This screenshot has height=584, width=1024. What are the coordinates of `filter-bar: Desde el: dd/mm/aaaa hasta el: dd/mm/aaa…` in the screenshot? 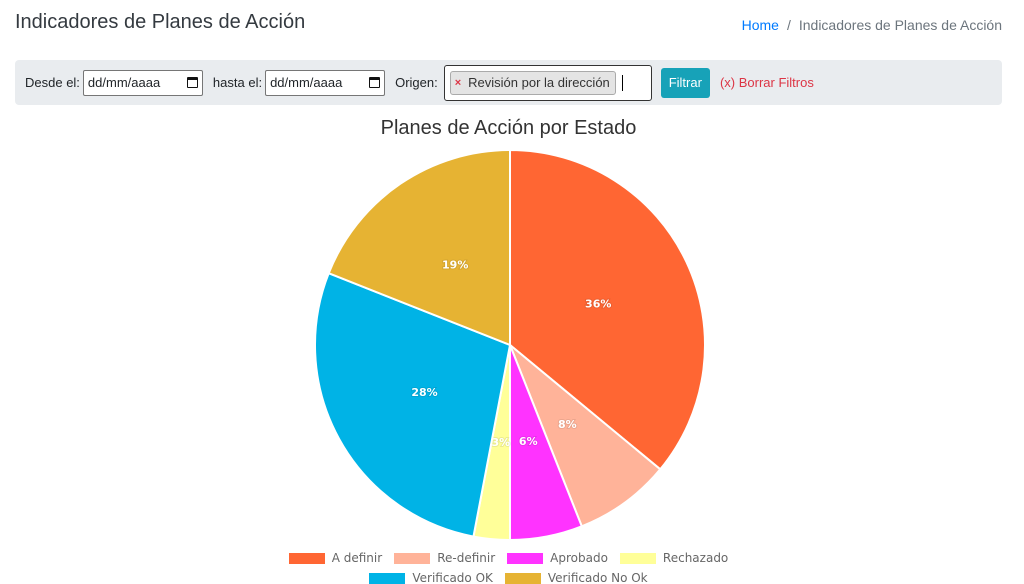 It's located at (508, 82).